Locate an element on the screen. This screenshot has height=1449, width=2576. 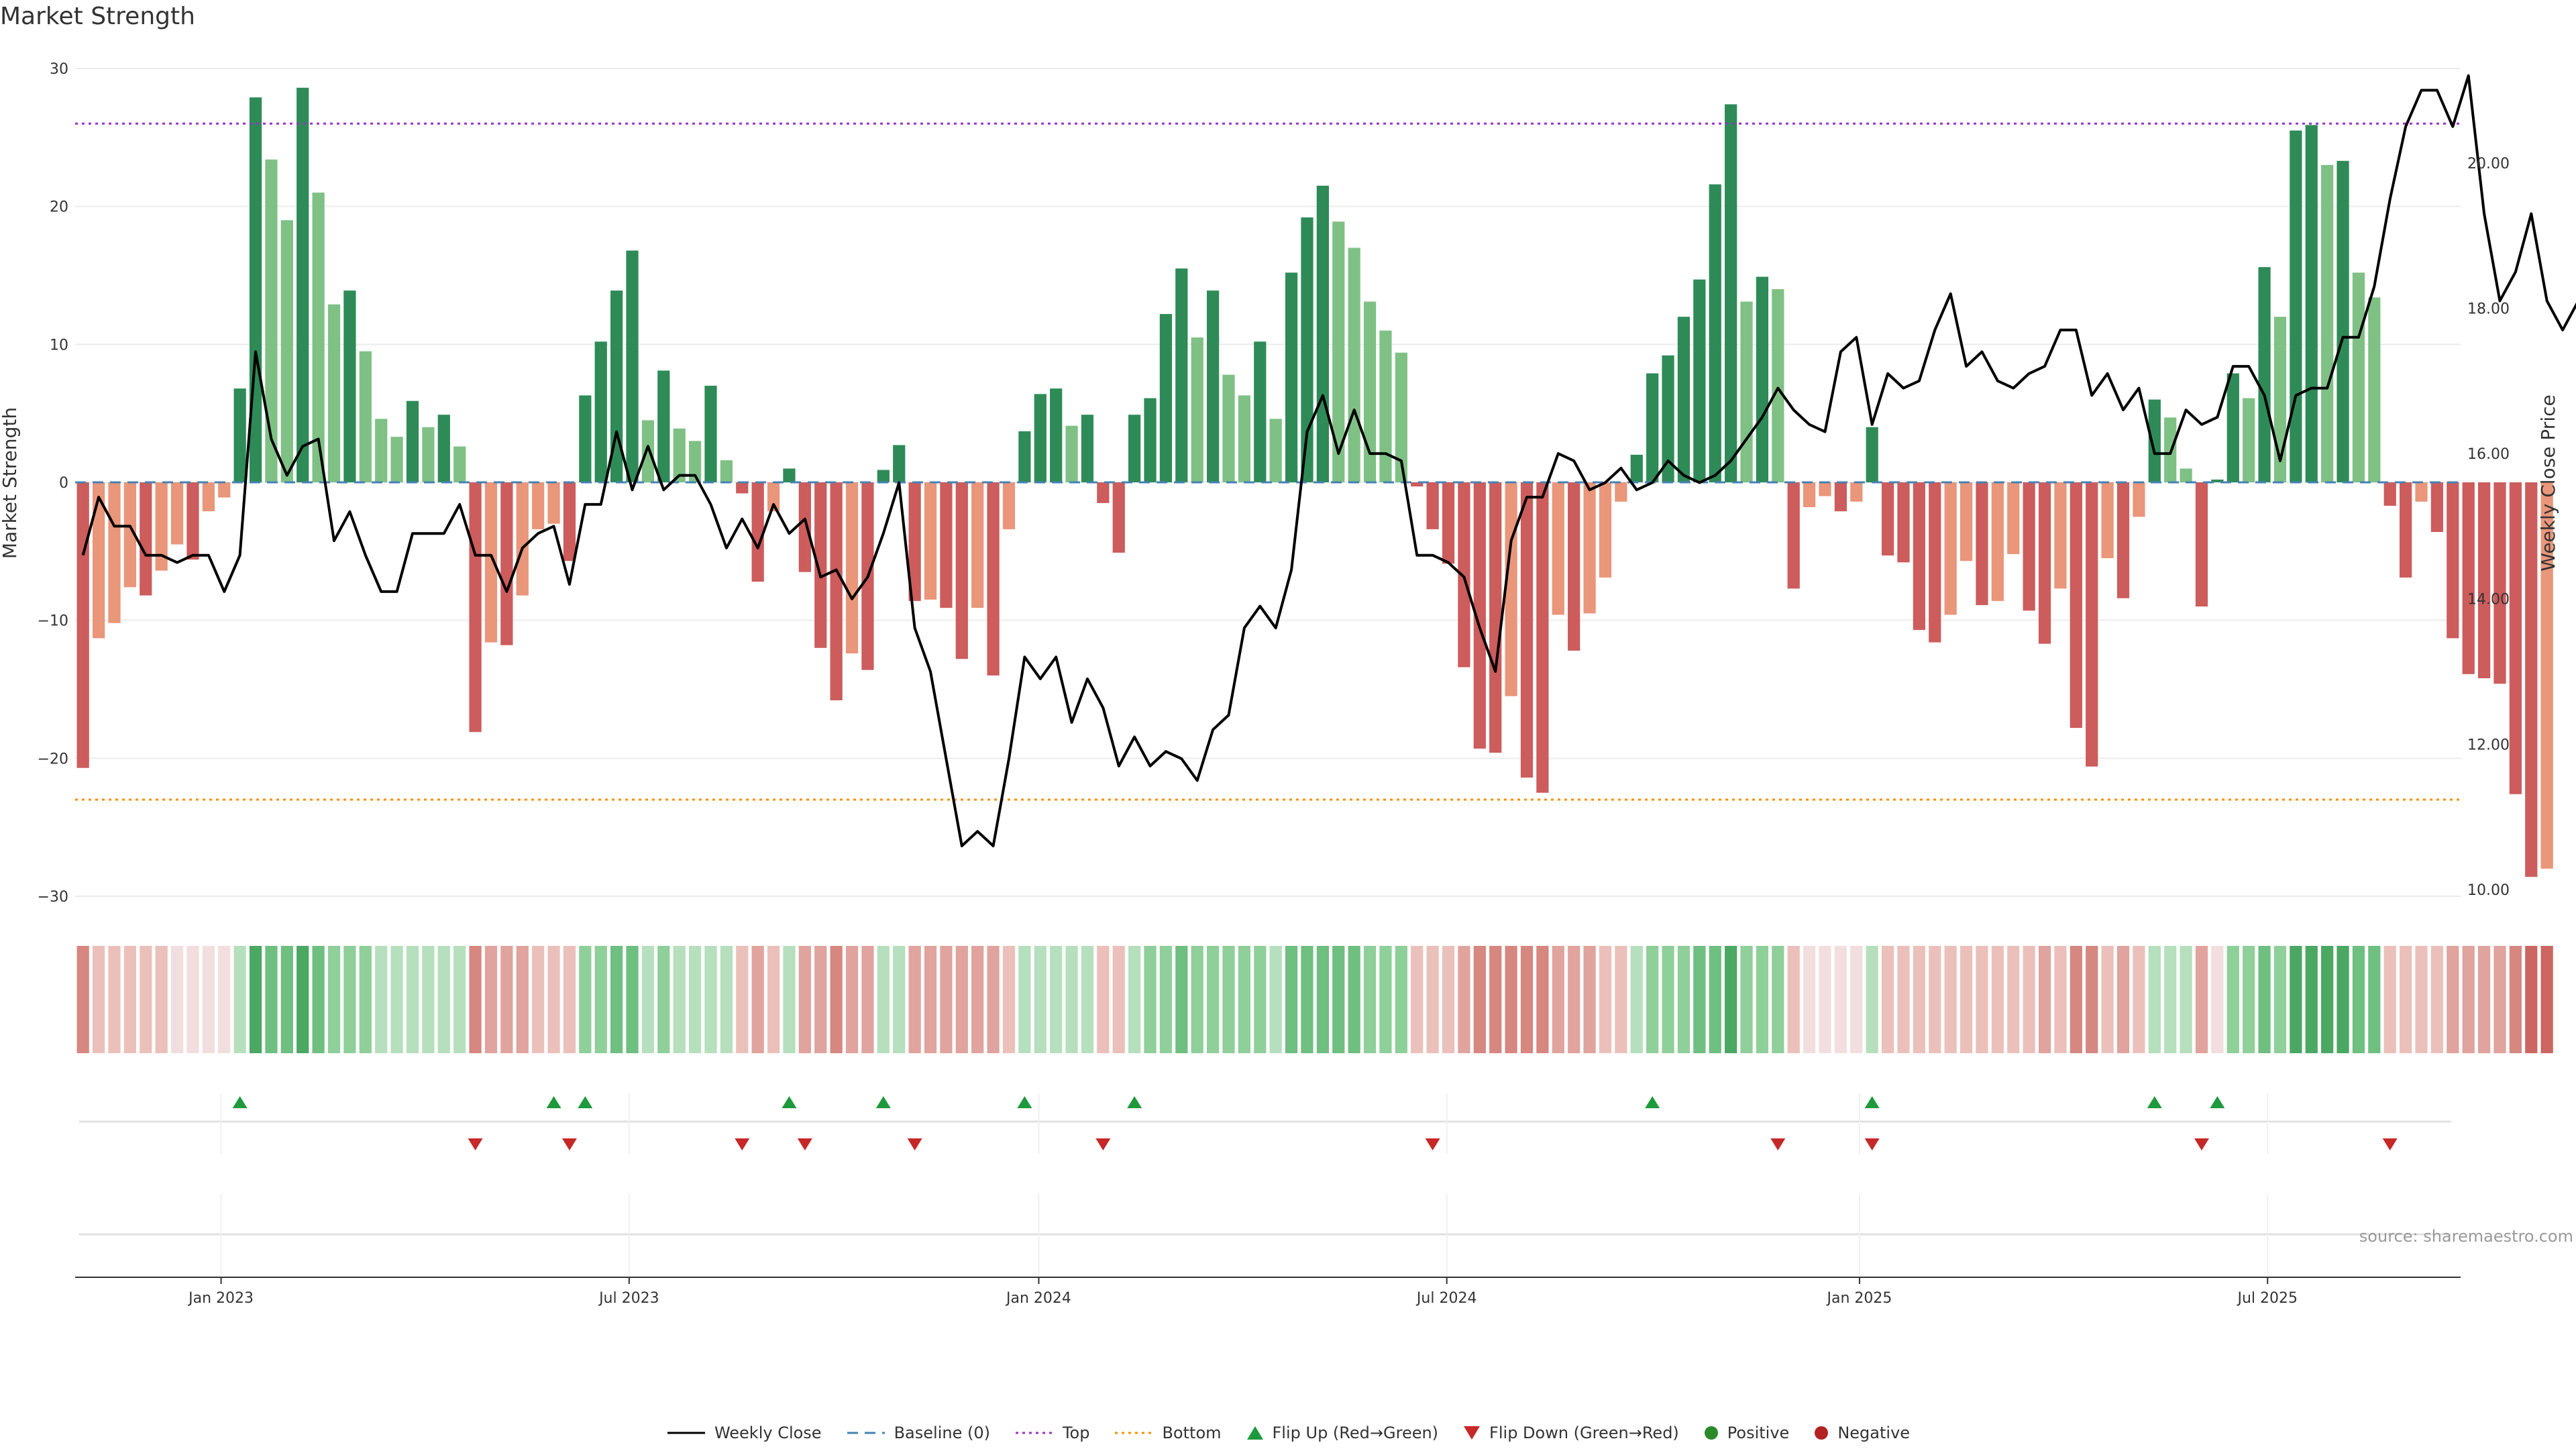
legend-label: Positive is located at coordinates (1758, 1433).